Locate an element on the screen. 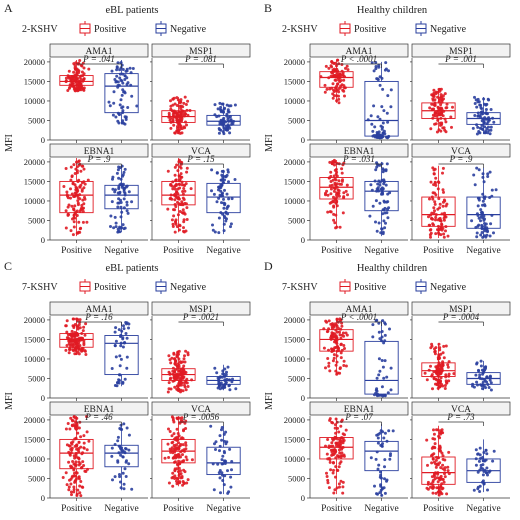 Image resolution: width=520 pixels, height=520 pixels. facet-strip-label: VCA is located at coordinates (201, 152).